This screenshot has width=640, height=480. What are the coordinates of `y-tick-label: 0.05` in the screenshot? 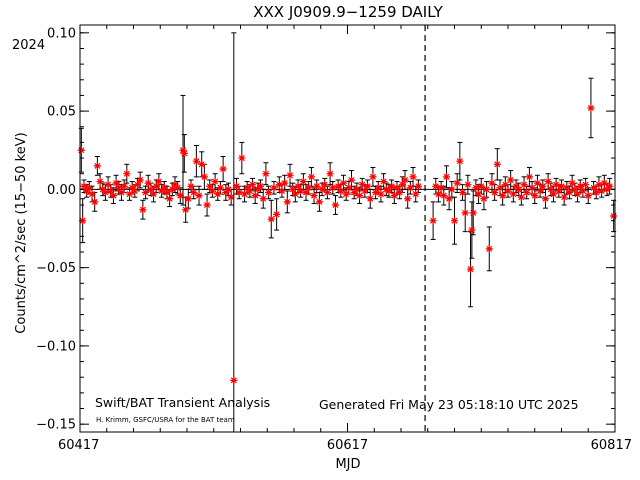 It's located at (61, 112).